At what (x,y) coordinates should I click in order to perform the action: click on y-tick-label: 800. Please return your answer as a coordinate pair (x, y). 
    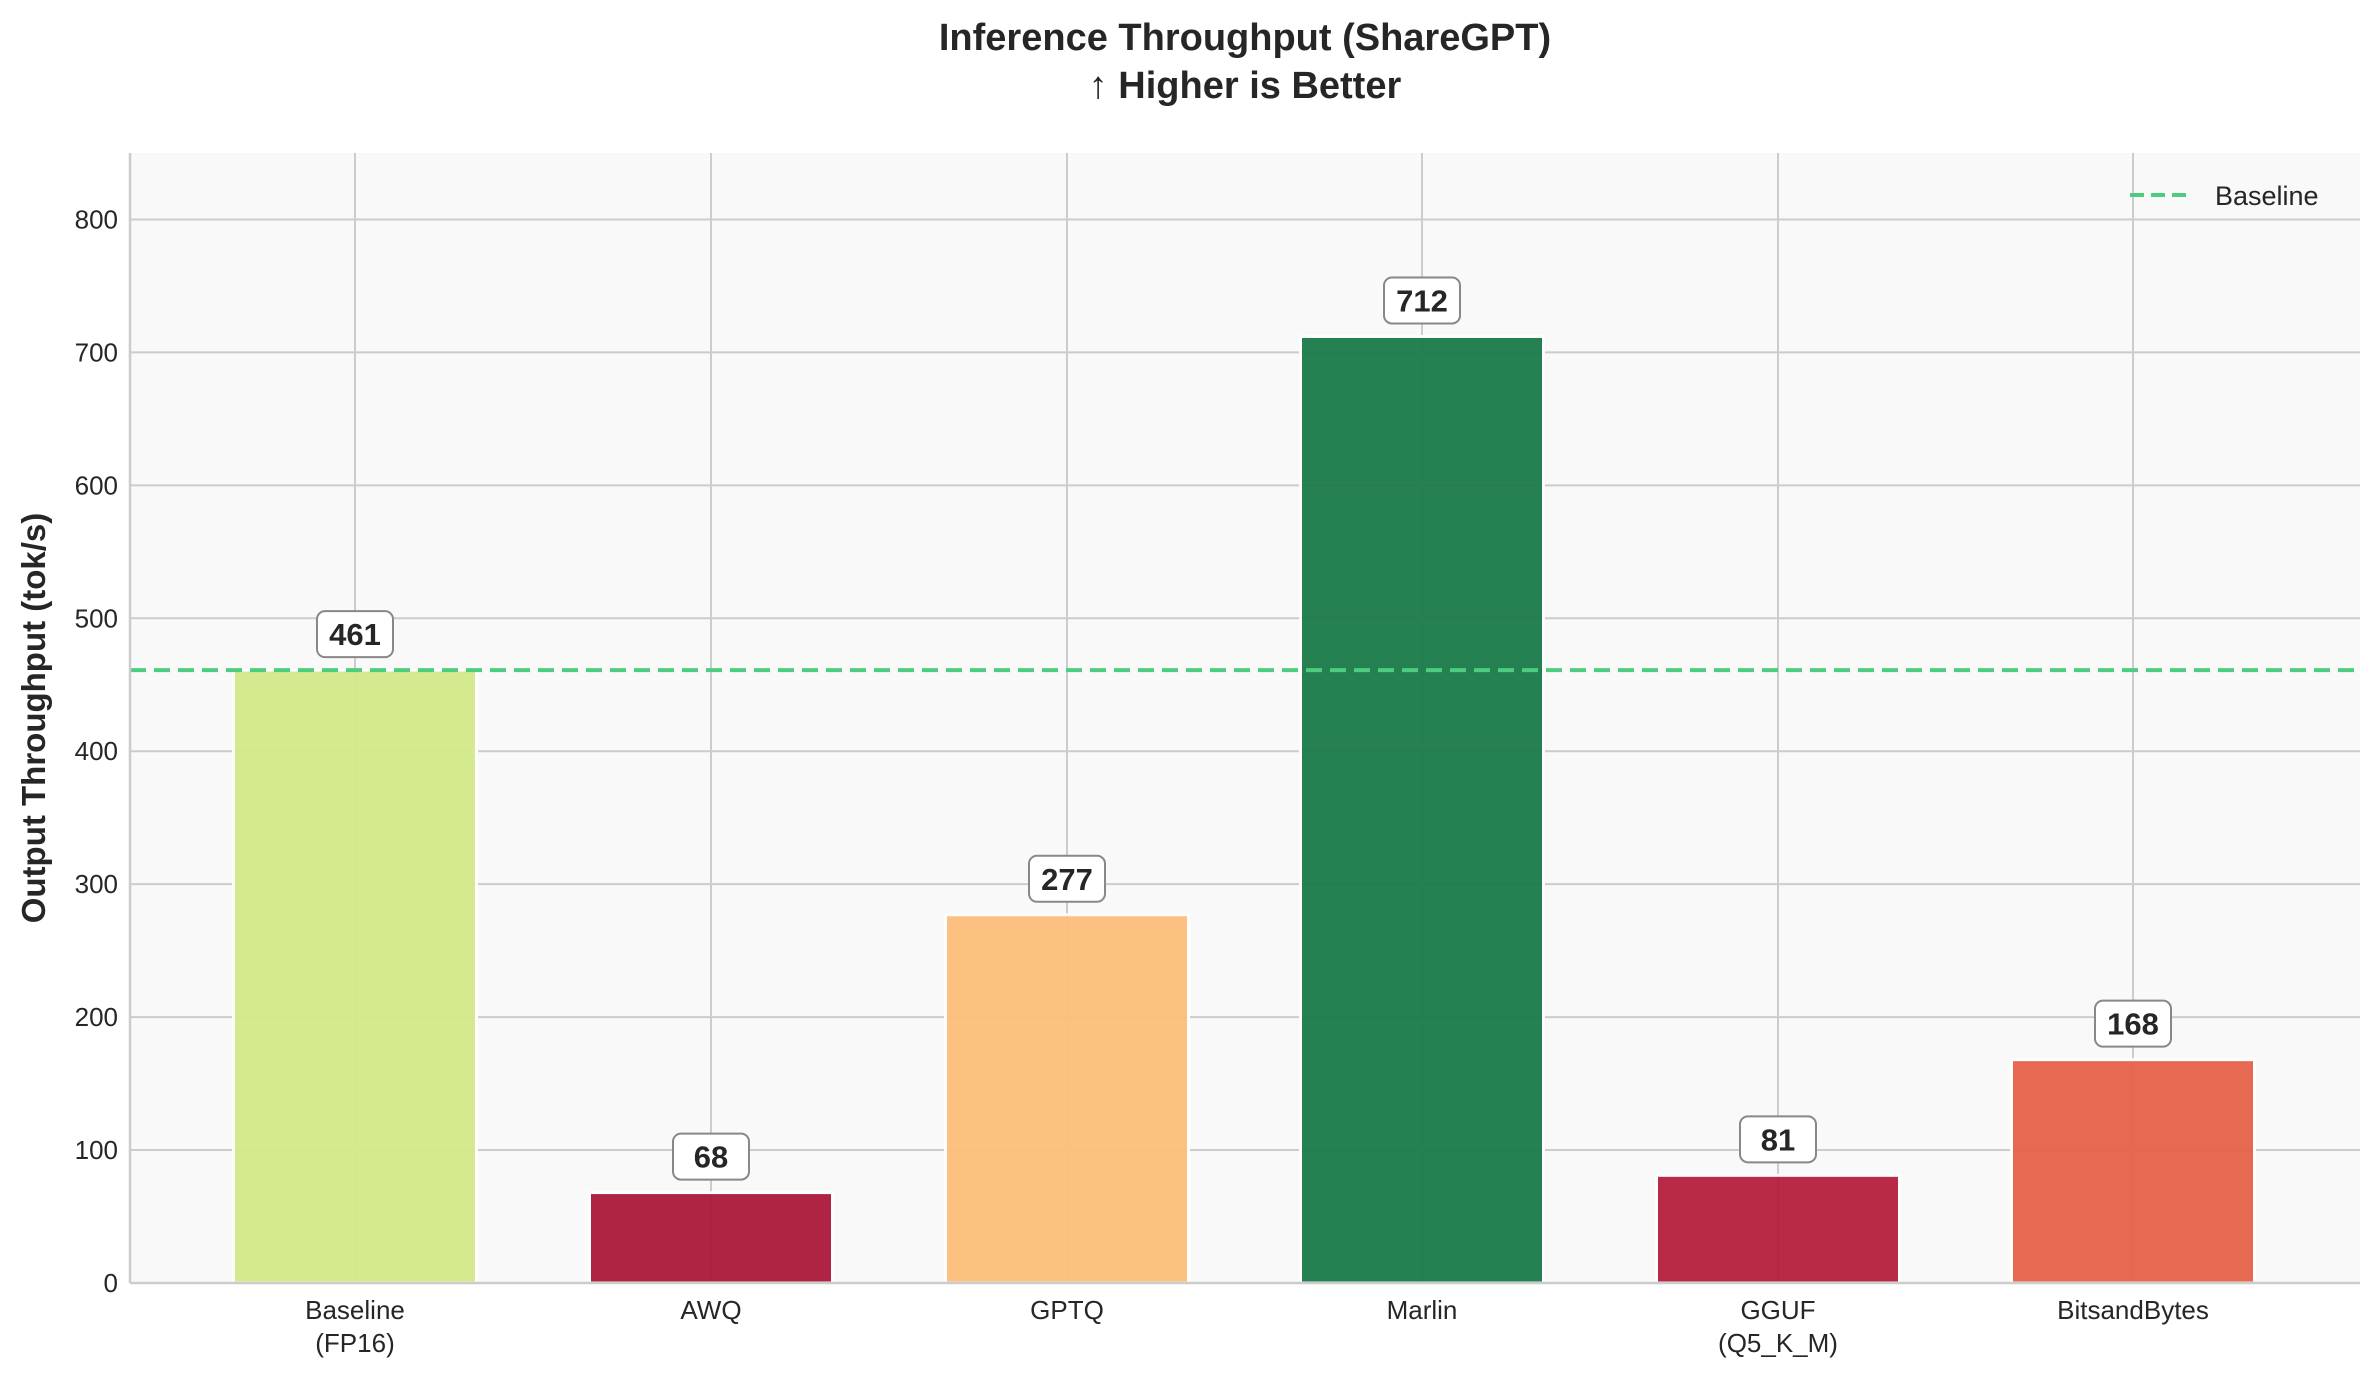
    Looking at the image, I should click on (96, 219).